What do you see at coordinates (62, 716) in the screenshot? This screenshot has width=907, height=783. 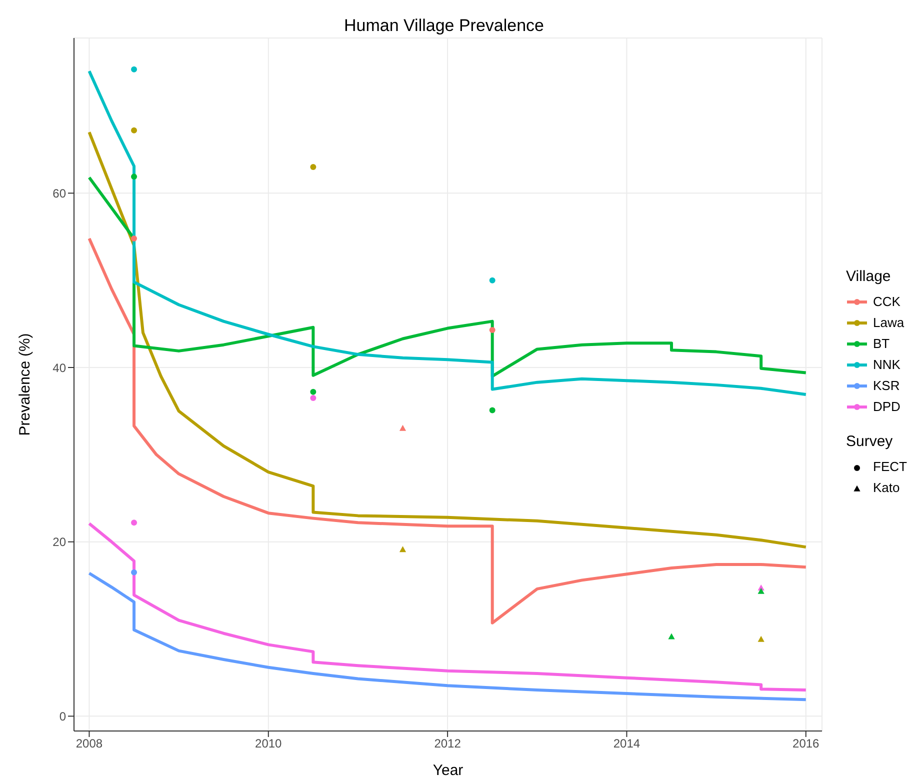 I see `y-tick-label: 0` at bounding box center [62, 716].